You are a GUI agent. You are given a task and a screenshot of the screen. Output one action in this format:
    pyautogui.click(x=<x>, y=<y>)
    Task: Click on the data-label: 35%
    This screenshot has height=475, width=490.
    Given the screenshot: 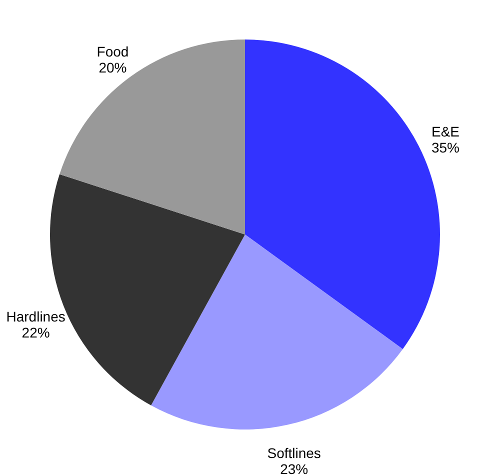 What is the action you would take?
    pyautogui.click(x=445, y=147)
    